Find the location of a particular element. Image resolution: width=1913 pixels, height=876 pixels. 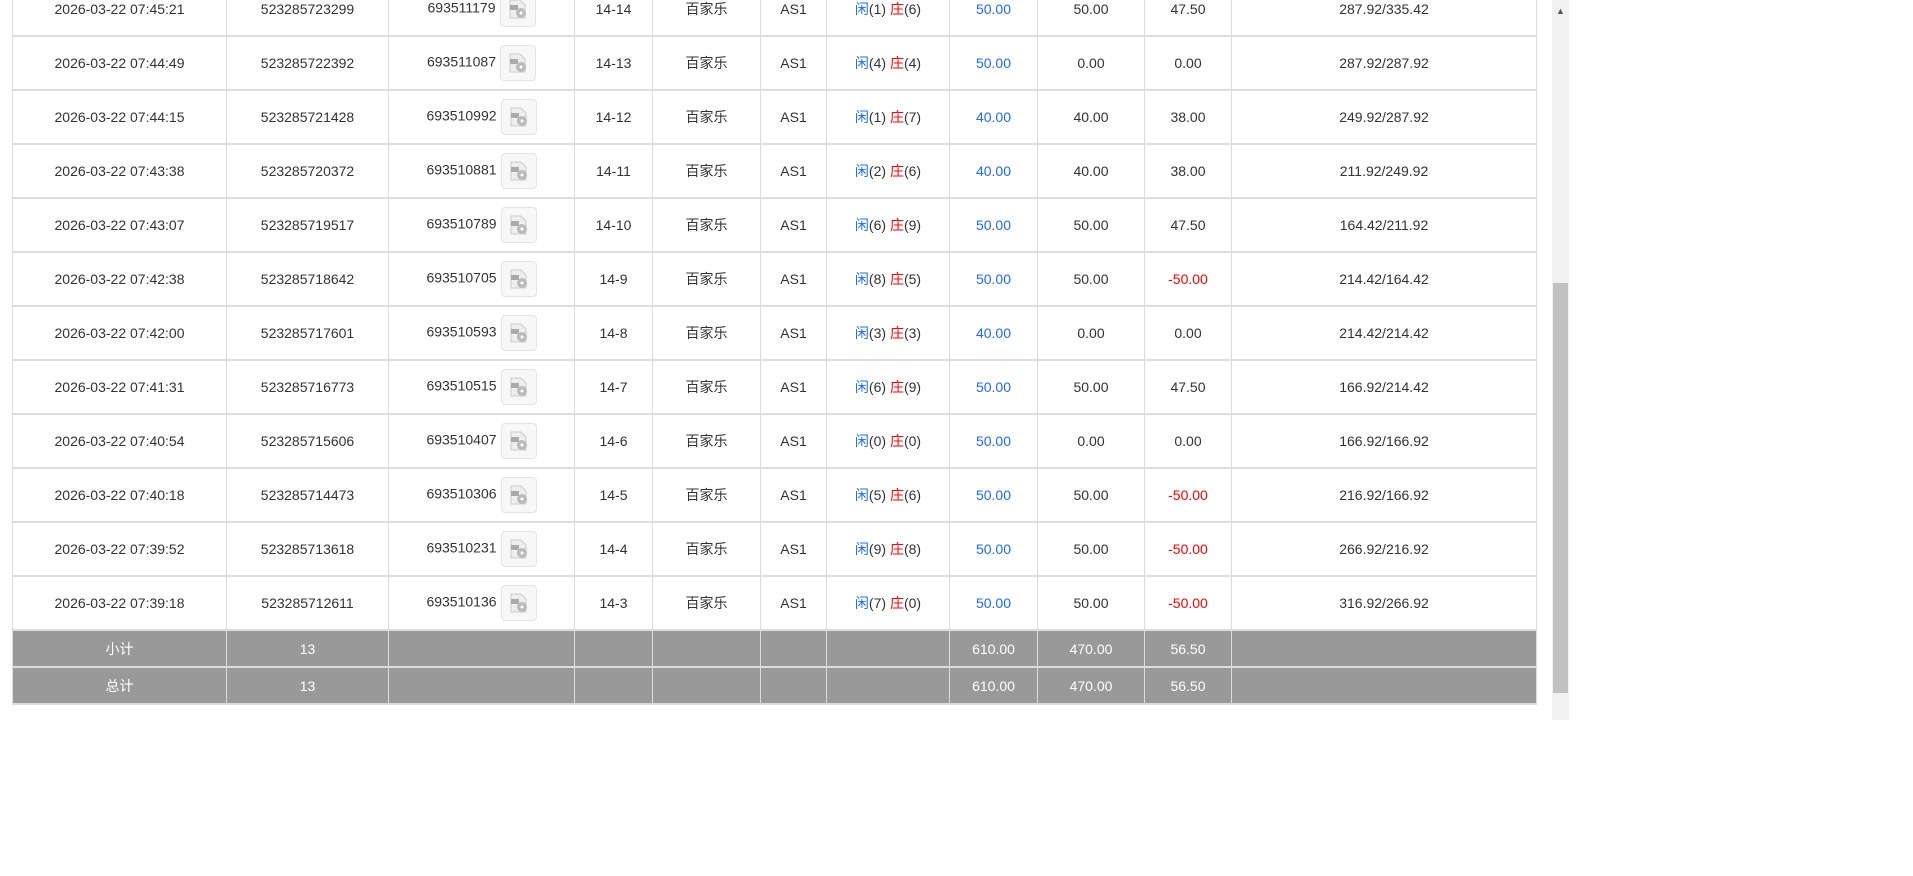

result: 闲(4) 庄(4) is located at coordinates (888, 63).